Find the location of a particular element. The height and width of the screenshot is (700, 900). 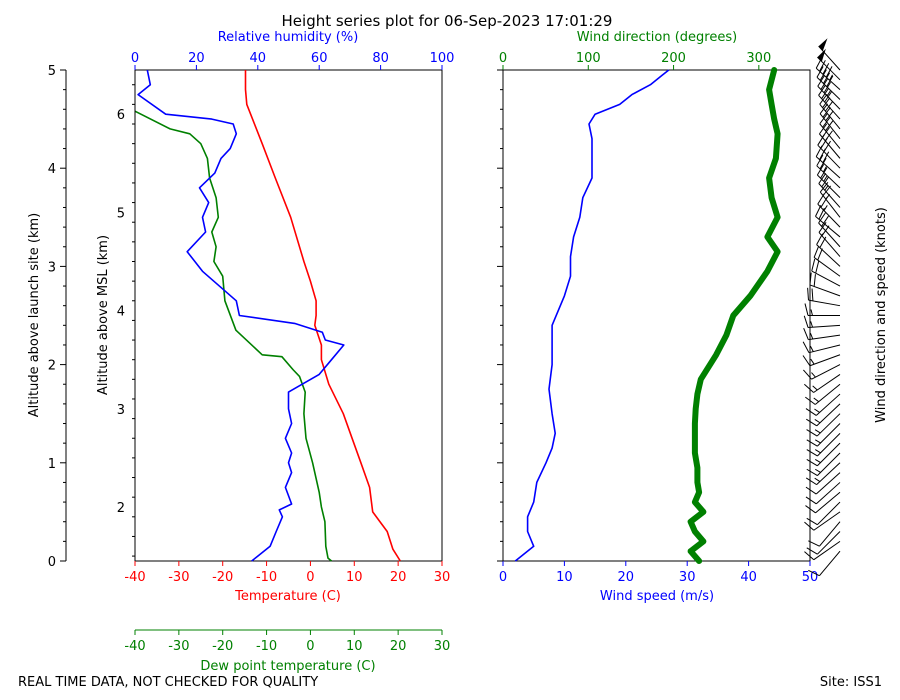

altitude-launch-axis-tick-label: 1 is located at coordinates (52, 464).